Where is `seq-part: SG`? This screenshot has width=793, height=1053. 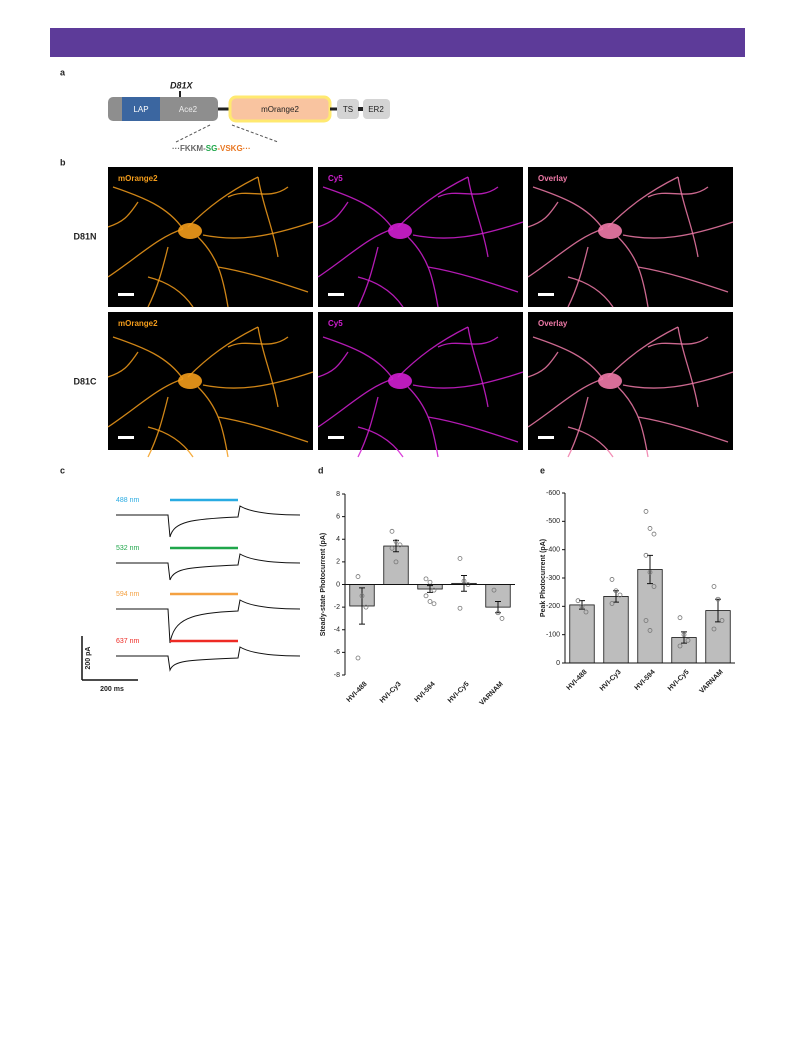 seq-part: SG is located at coordinates (212, 148).